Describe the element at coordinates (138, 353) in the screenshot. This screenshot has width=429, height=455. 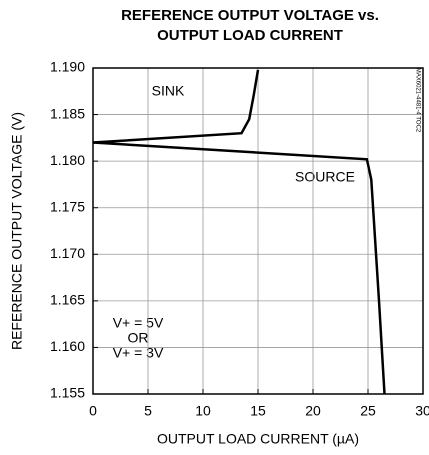
I see `annotation: V+ = 3V` at that location.